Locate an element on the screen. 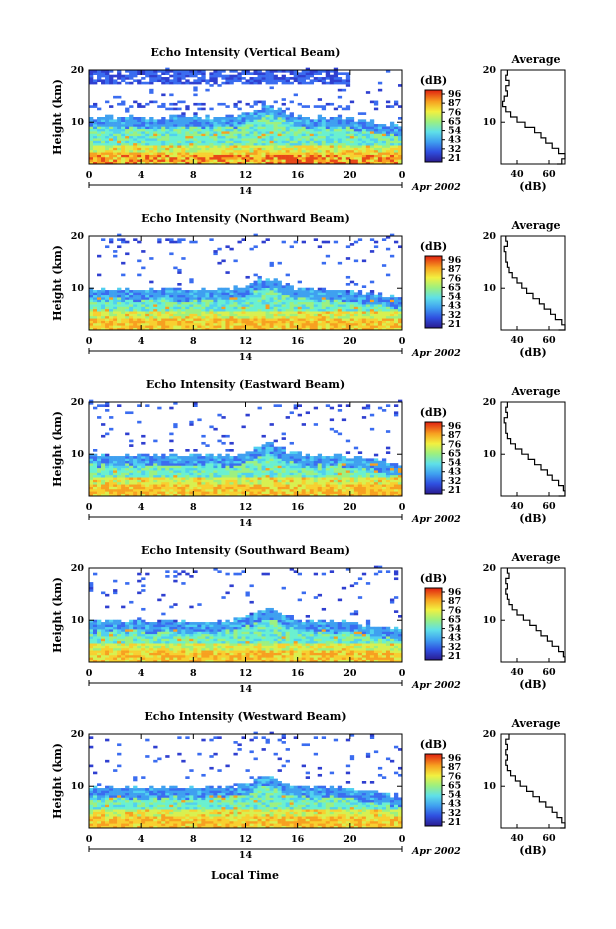  x-tick-label: 8 is located at coordinates (193, 341).